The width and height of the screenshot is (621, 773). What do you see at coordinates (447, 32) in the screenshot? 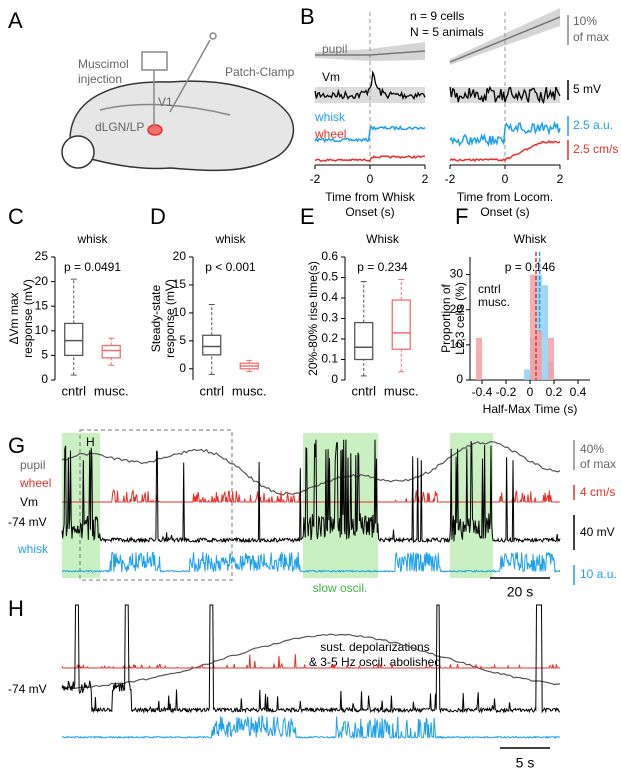
I see `annotation: N = 5 animals` at bounding box center [447, 32].